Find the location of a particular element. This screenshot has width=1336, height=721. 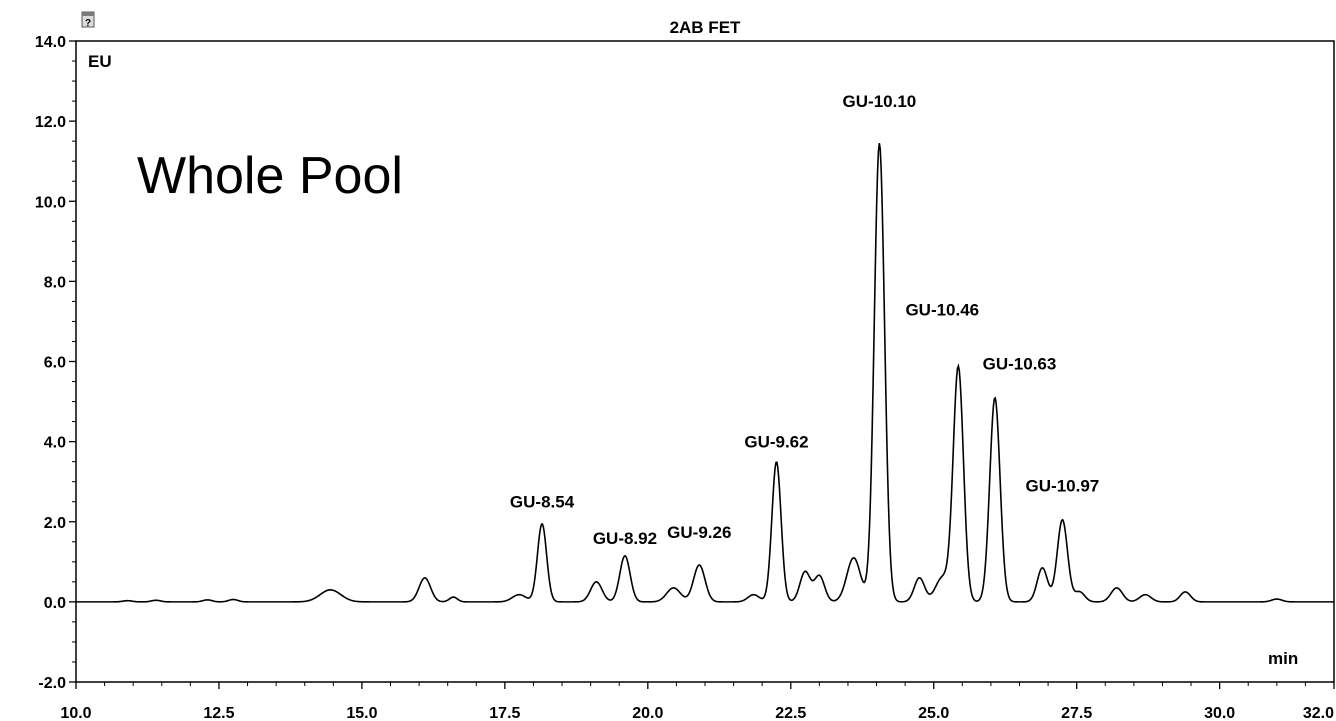

y-tick-label: -2.0 is located at coordinates (52, 683).